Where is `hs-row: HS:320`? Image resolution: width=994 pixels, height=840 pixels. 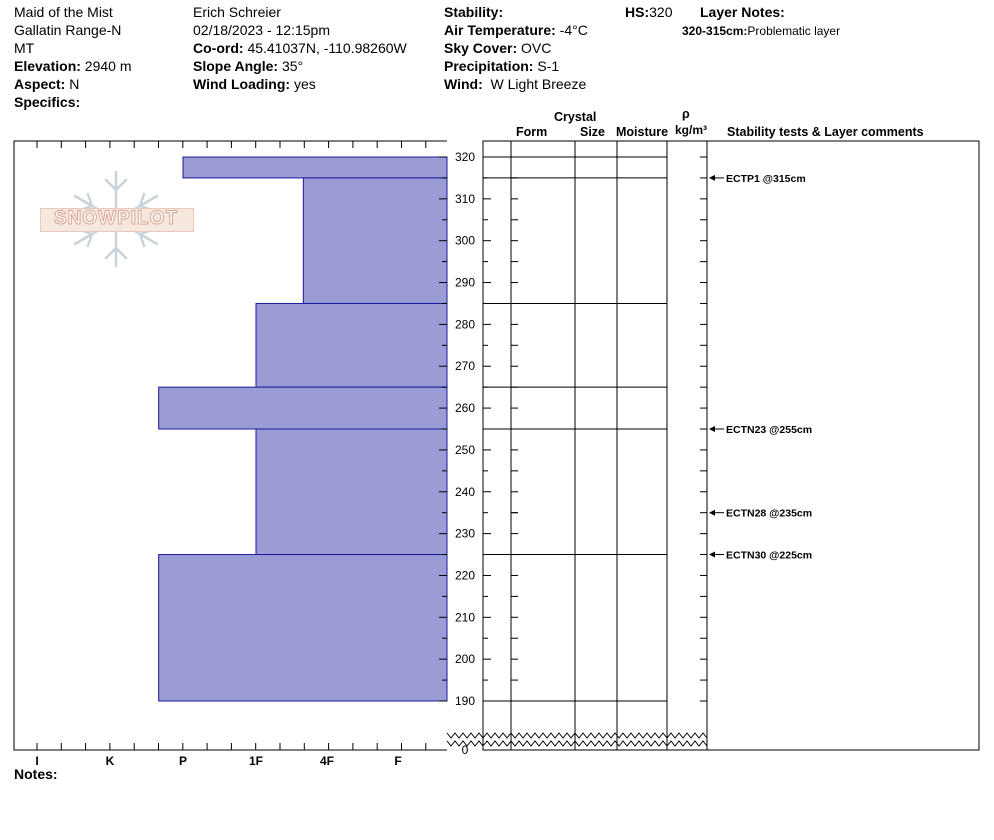
hs-row: HS:320 is located at coordinates (648, 12).